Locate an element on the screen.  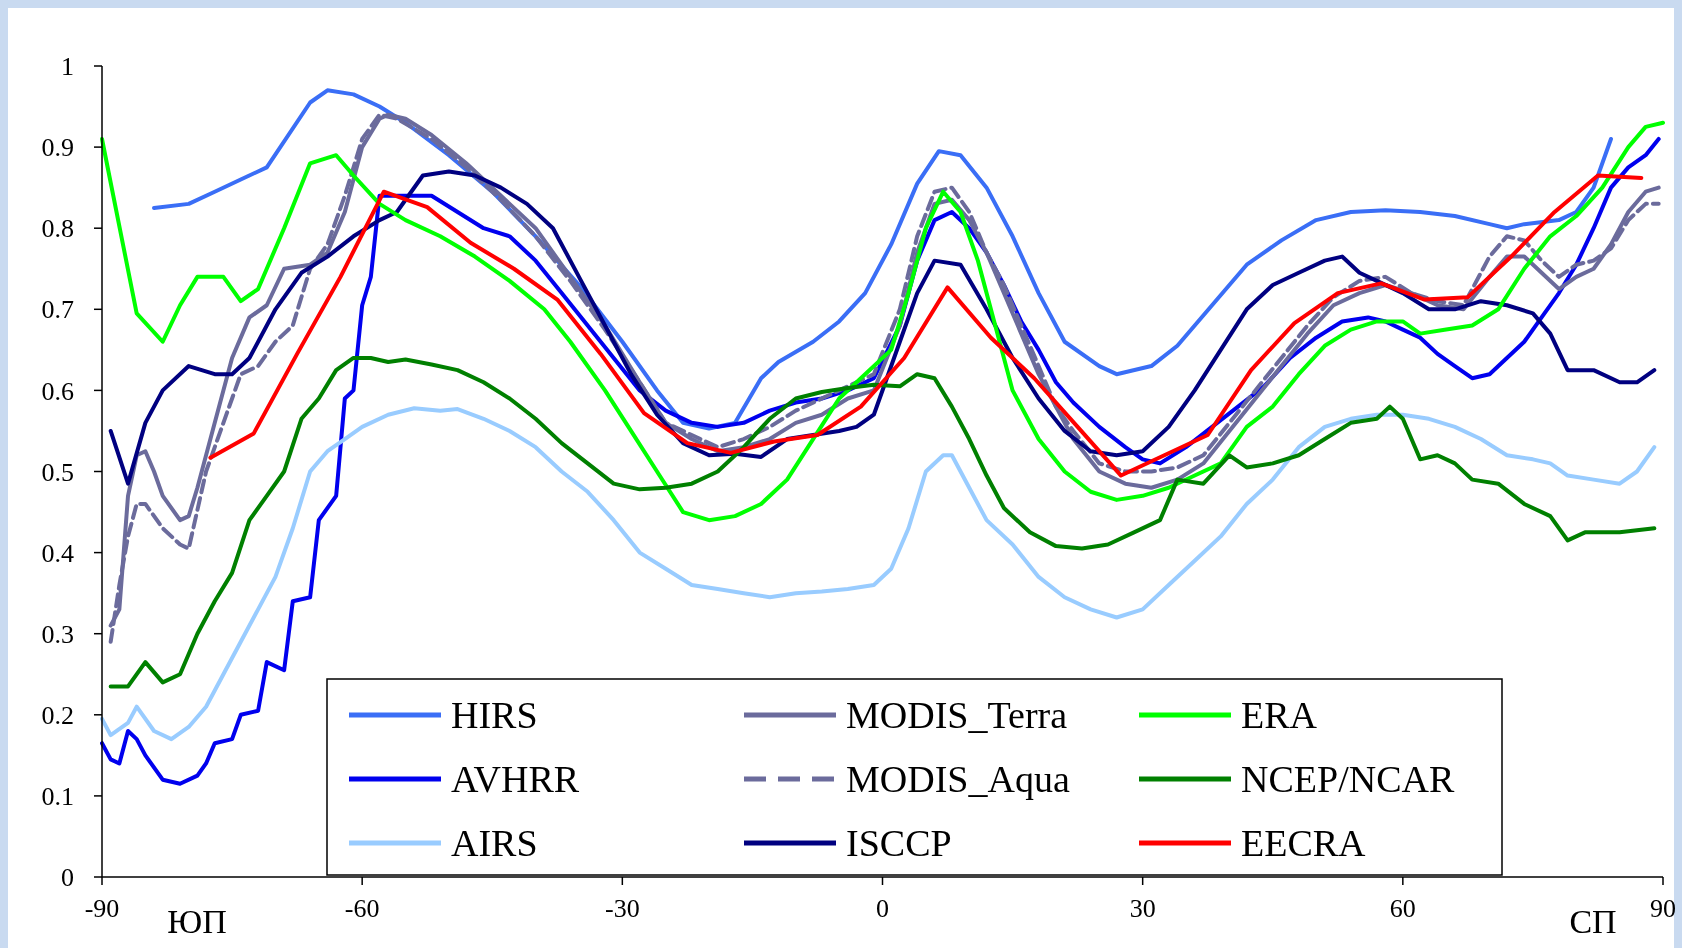
legend-label: MODIS_Terra is located at coordinates (957, 715).